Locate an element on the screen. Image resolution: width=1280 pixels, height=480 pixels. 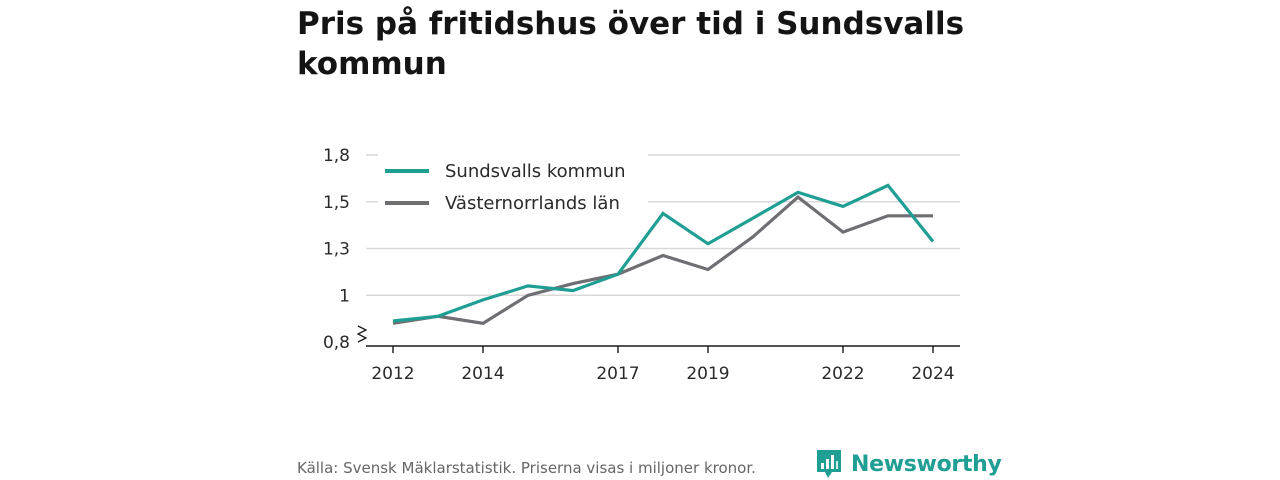
y-tick-label: 1,8 is located at coordinates (336, 156).